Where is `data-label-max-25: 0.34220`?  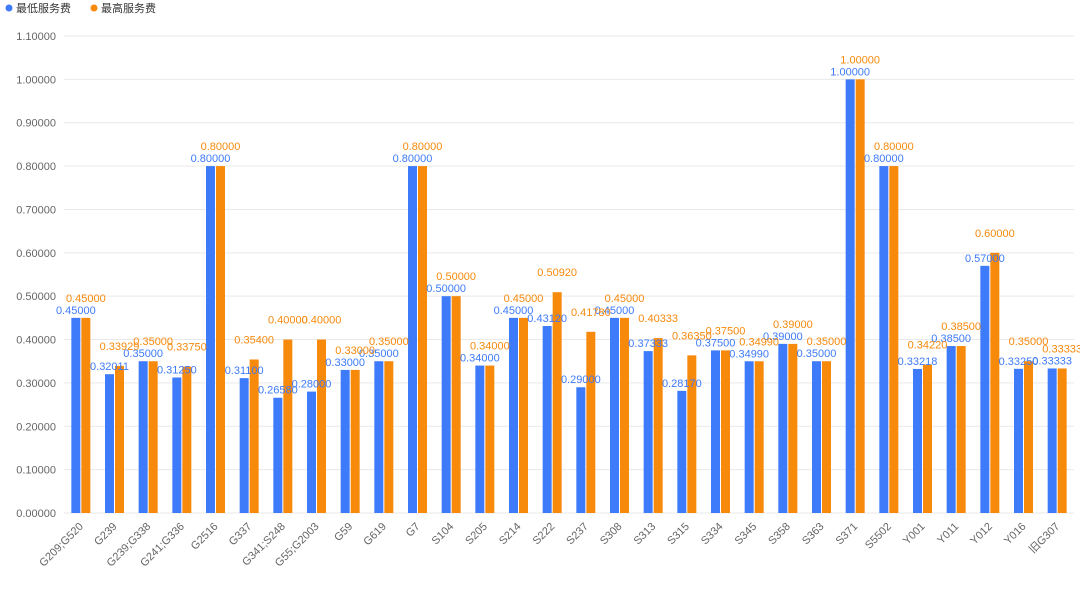
data-label-max-25: 0.34220 is located at coordinates (928, 346).